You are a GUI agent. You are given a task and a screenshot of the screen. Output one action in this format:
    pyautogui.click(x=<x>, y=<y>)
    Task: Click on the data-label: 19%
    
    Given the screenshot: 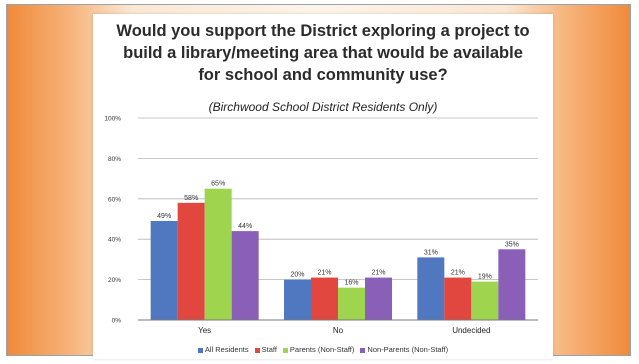 What is the action you would take?
    pyautogui.click(x=485, y=277)
    